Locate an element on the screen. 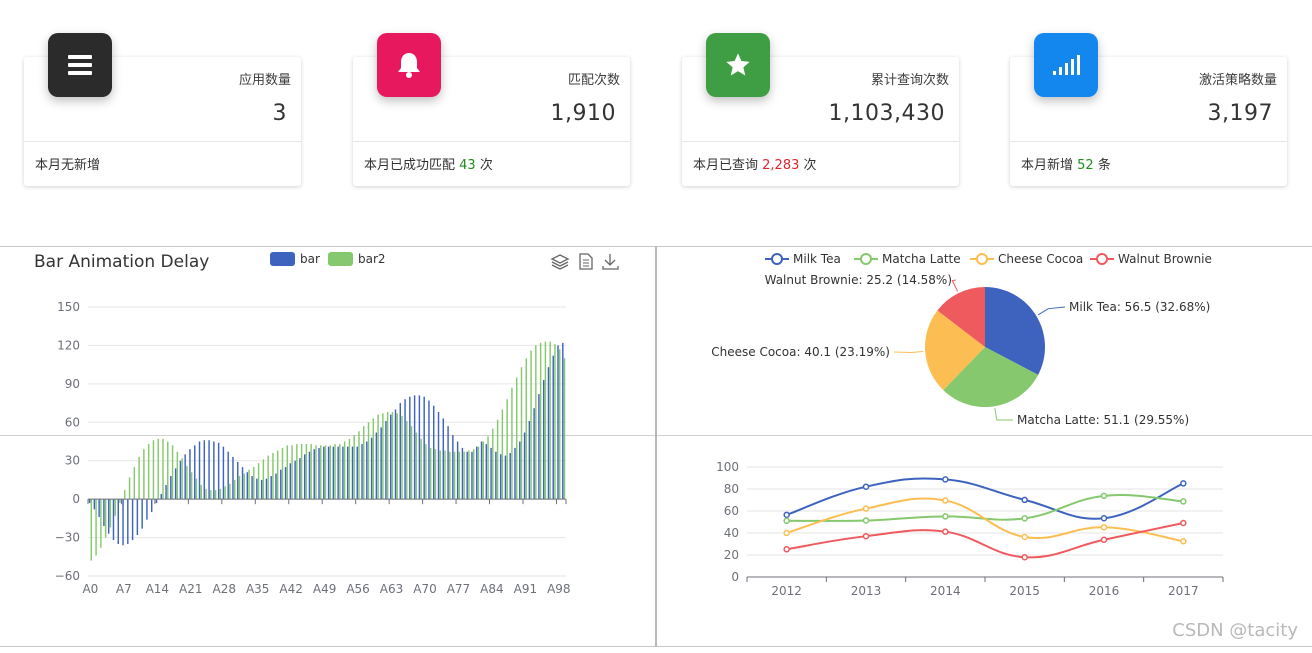  stat-value: 3,197 is located at coordinates (1240, 113).